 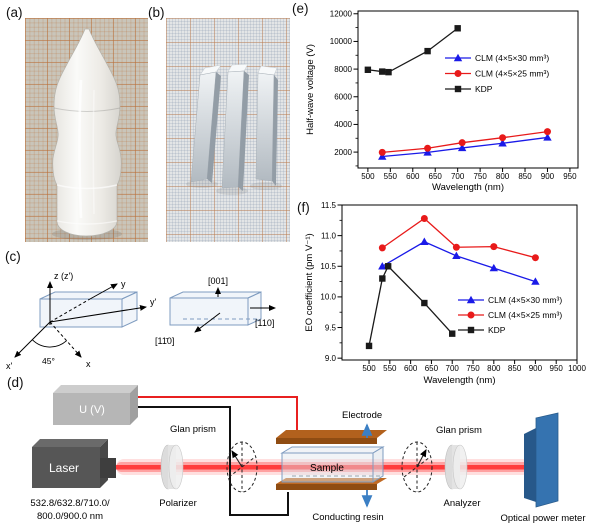 What do you see at coordinates (48, 361) in the screenshot?
I see `angle-45-label: 45°` at bounding box center [48, 361].